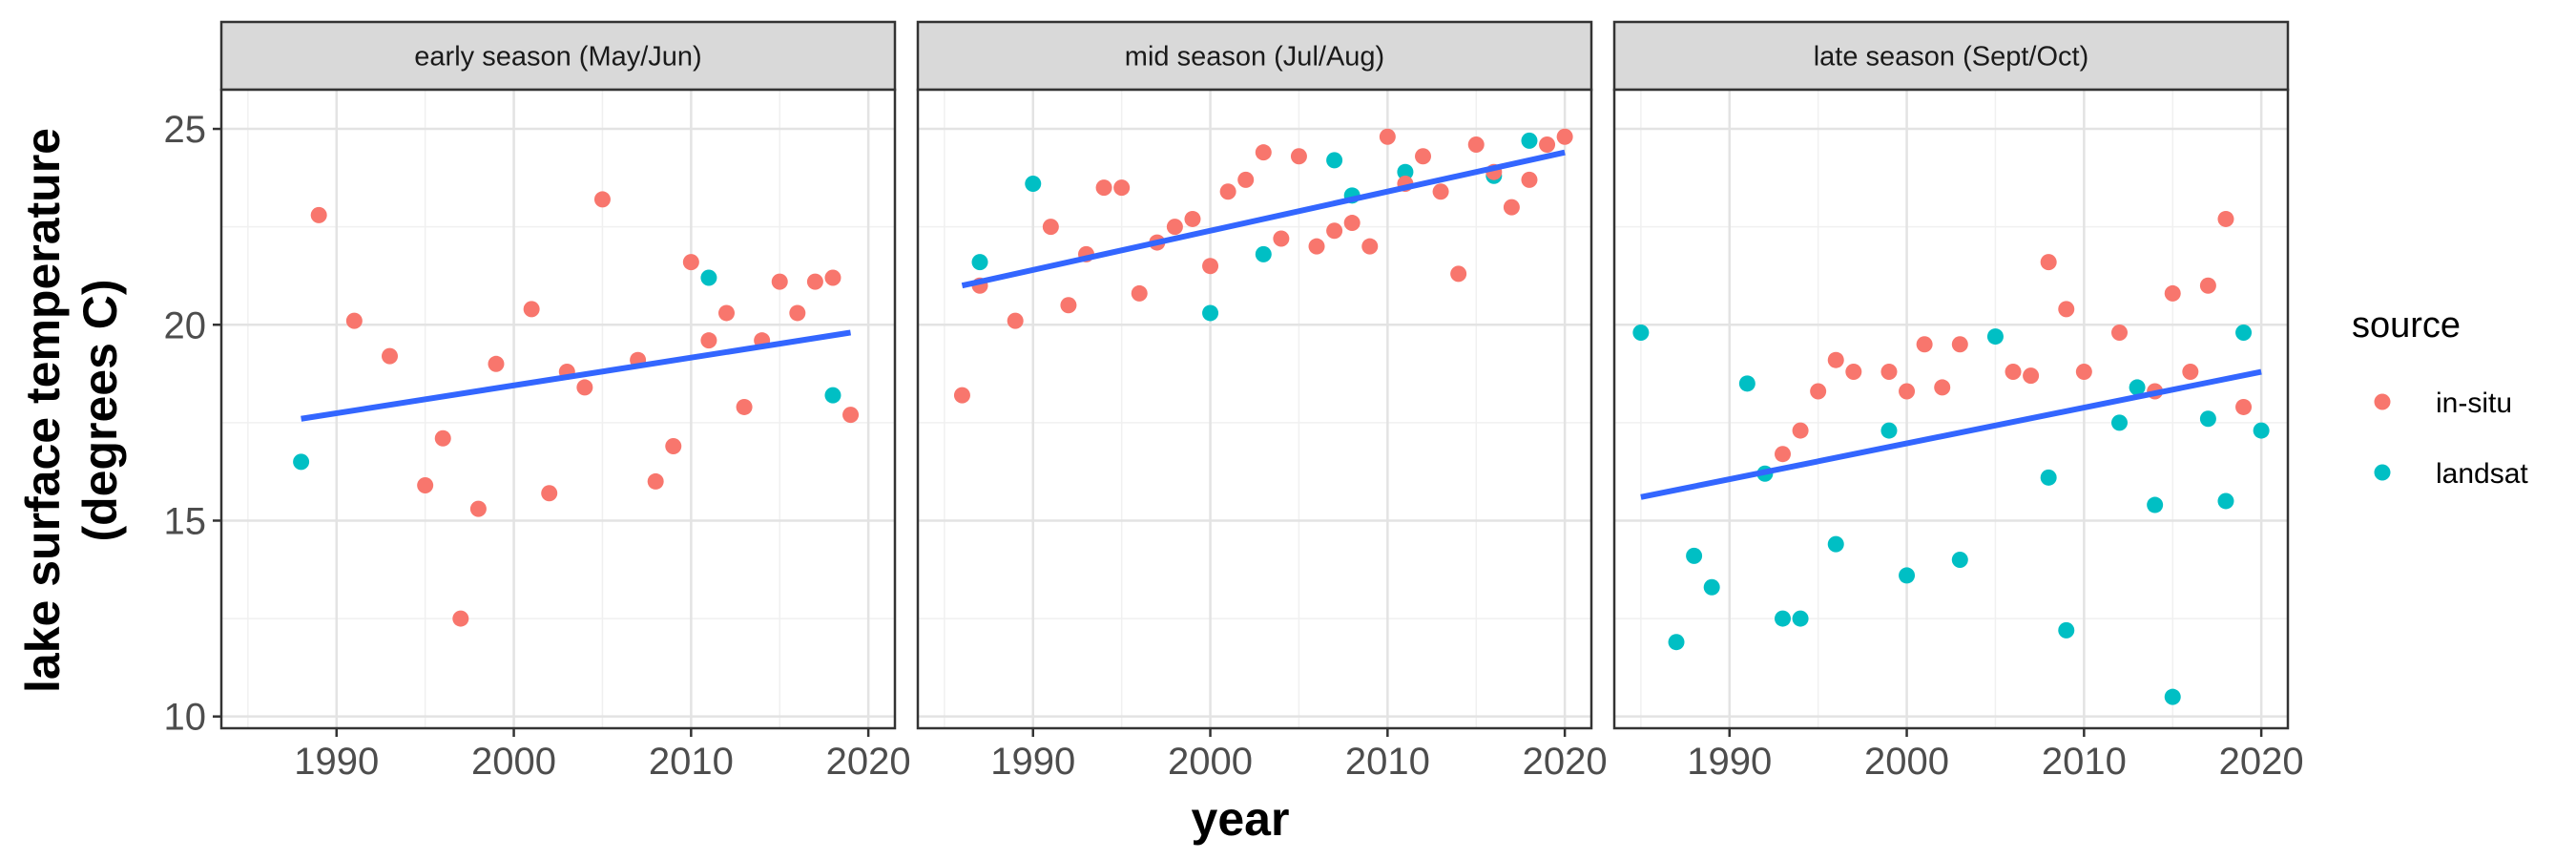 The height and width of the screenshot is (859, 2576). Describe the element at coordinates (192, 424) in the screenshot. I see `y-axis: 10 15 20 25` at that location.